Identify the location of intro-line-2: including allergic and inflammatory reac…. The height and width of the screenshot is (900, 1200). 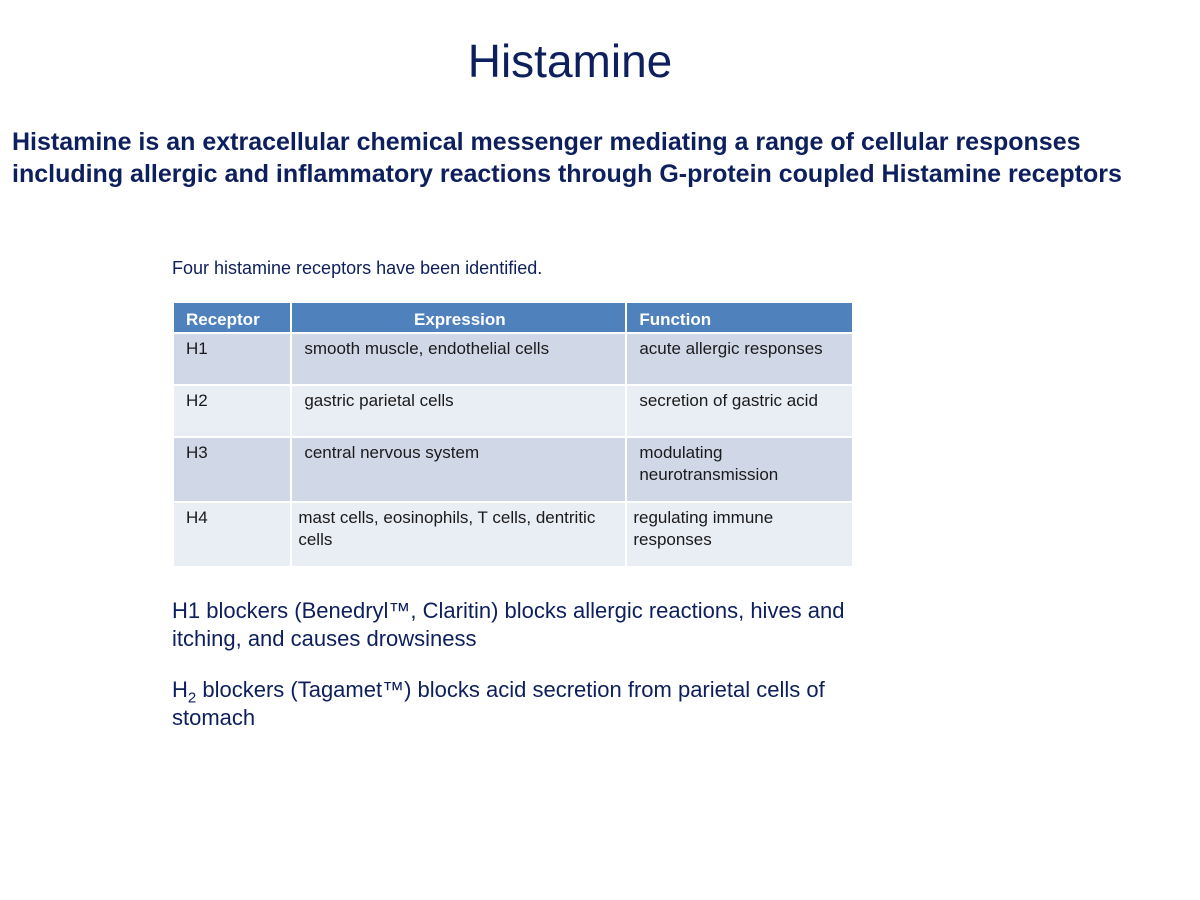
(567, 174).